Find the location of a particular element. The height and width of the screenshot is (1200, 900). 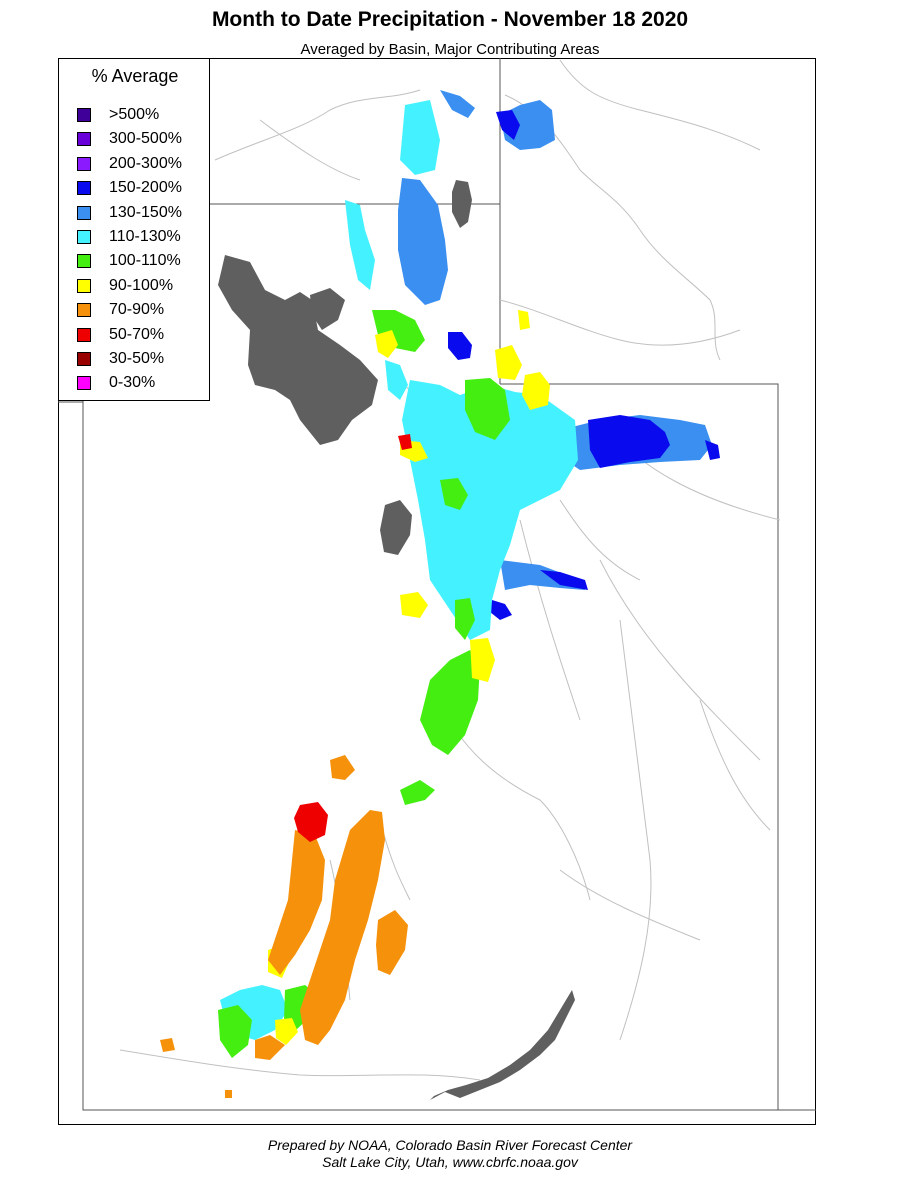

legend-item: 0-30% is located at coordinates (116, 383).